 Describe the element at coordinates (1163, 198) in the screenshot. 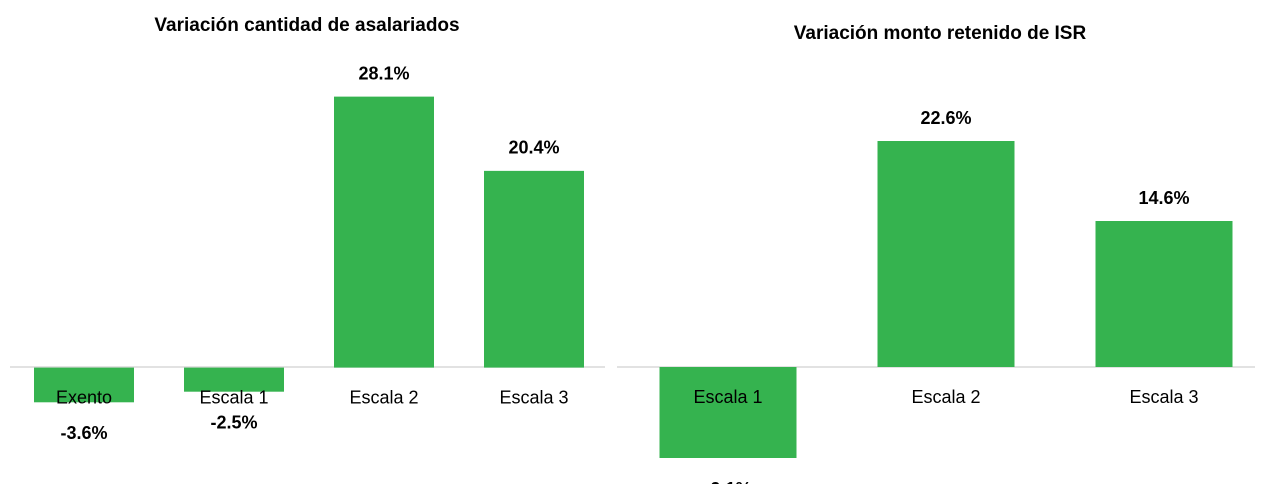

I see `data-label: 14.6%` at that location.